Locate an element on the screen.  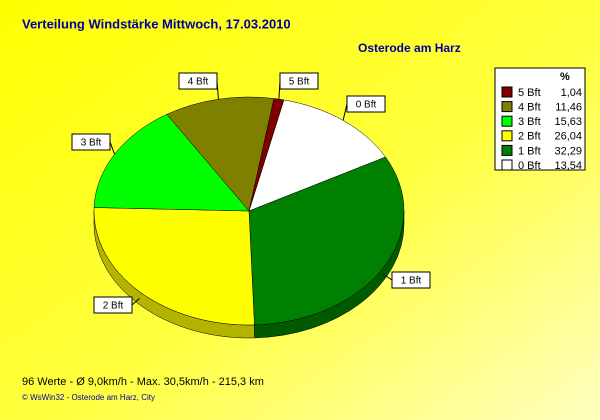
legend-value: 1,04 is located at coordinates (571, 93).